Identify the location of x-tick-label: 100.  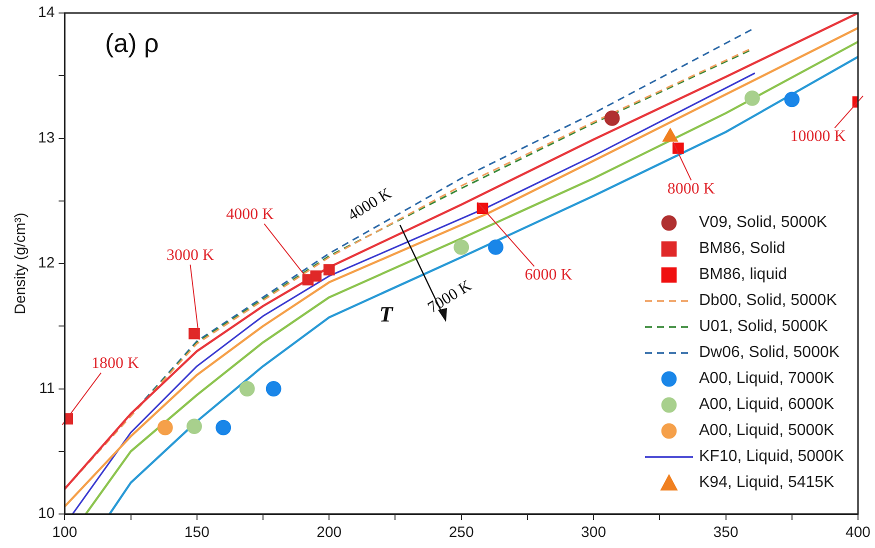
(65, 533).